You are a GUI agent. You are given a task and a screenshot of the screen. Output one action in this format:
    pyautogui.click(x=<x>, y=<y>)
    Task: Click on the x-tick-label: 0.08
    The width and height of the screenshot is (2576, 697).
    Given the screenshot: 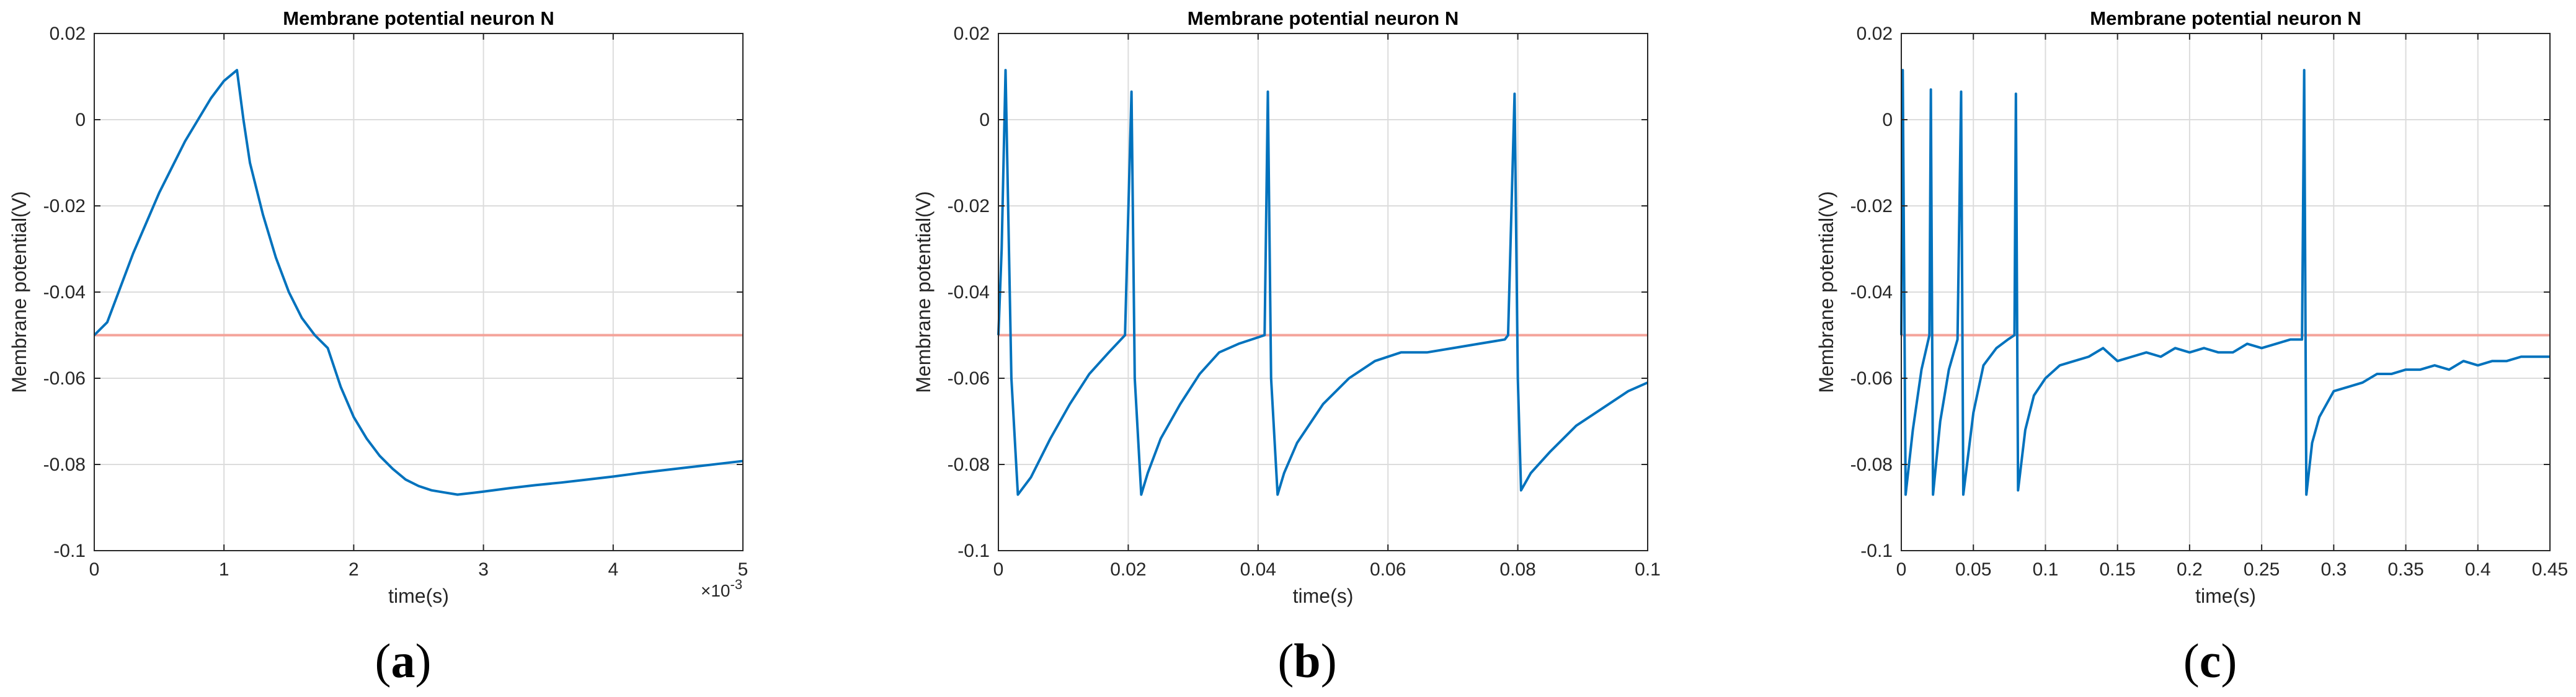 What is the action you would take?
    pyautogui.click(x=1517, y=569)
    